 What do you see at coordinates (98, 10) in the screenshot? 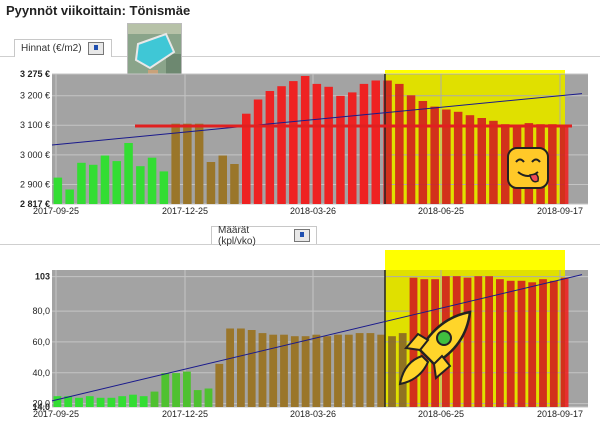
I see `page-title: Pyynnöt viikoittain: Tönismäe` at bounding box center [98, 10].